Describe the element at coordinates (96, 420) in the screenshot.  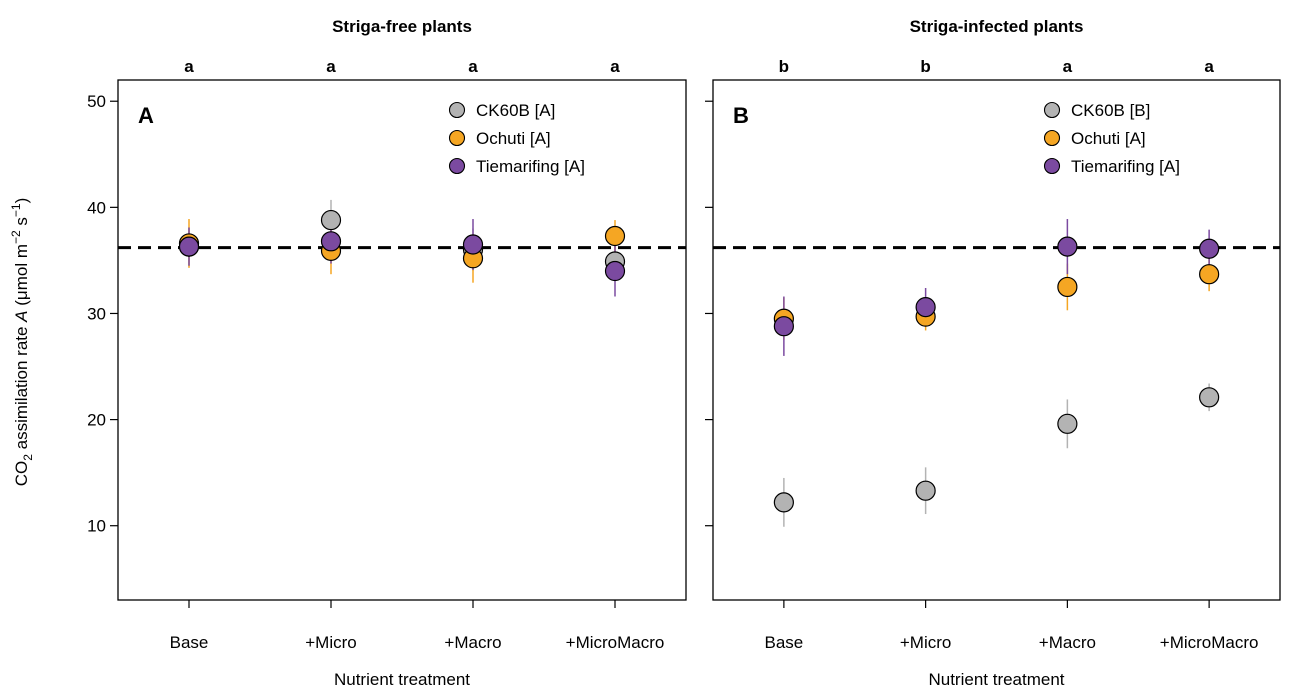
I see `panel-a-ytick-label-20: 20` at that location.